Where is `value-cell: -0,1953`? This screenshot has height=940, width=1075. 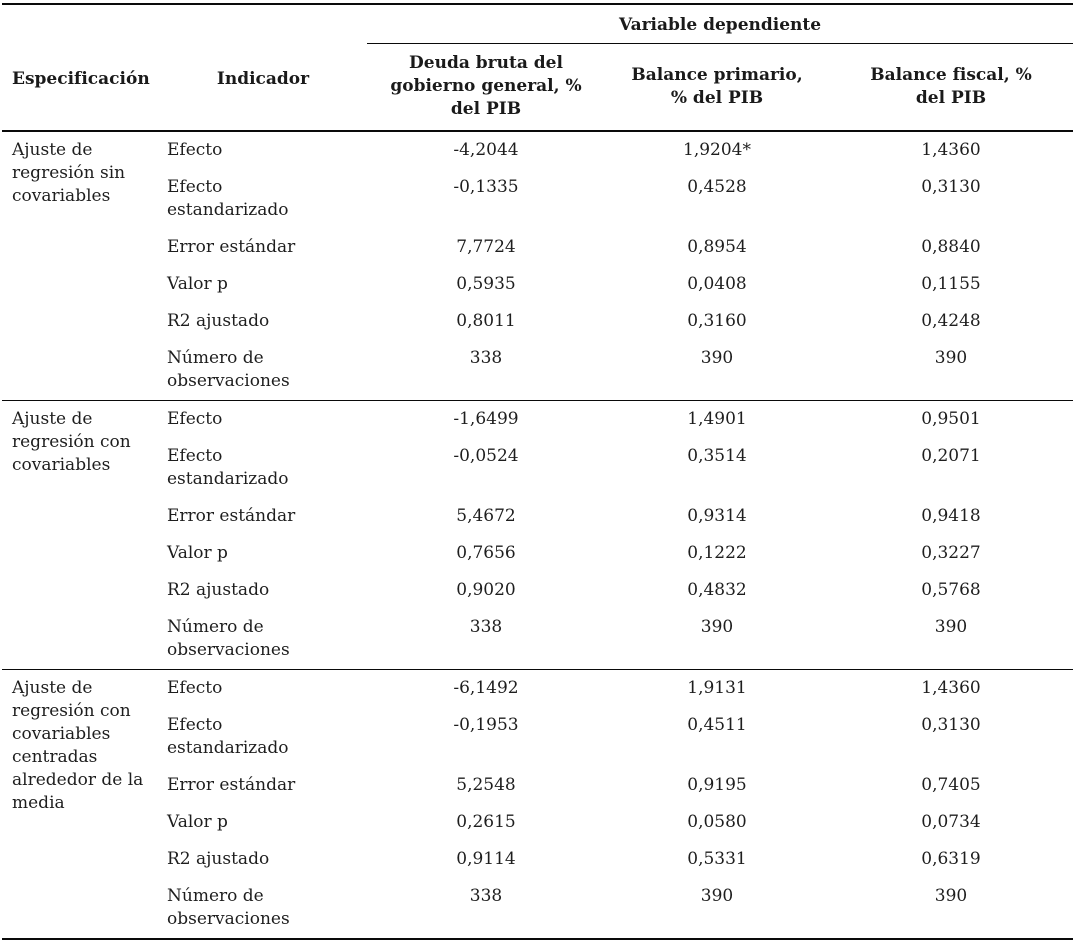 value-cell: -0,1953 is located at coordinates (486, 725).